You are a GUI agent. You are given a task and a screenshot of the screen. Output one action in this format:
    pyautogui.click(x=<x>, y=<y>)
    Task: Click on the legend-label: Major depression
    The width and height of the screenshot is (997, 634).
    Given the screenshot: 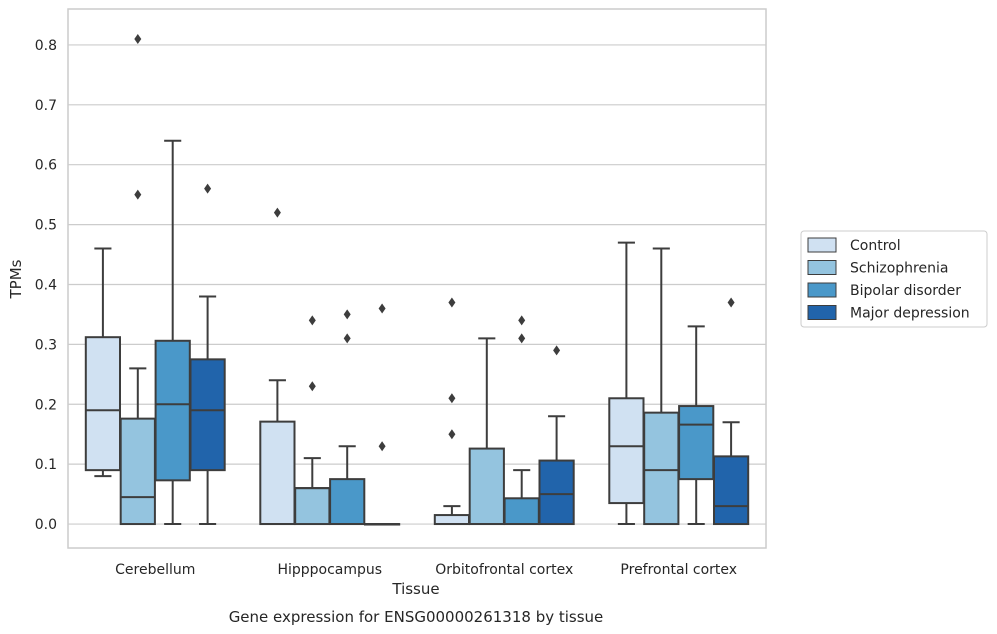 What is the action you would take?
    pyautogui.click(x=910, y=314)
    